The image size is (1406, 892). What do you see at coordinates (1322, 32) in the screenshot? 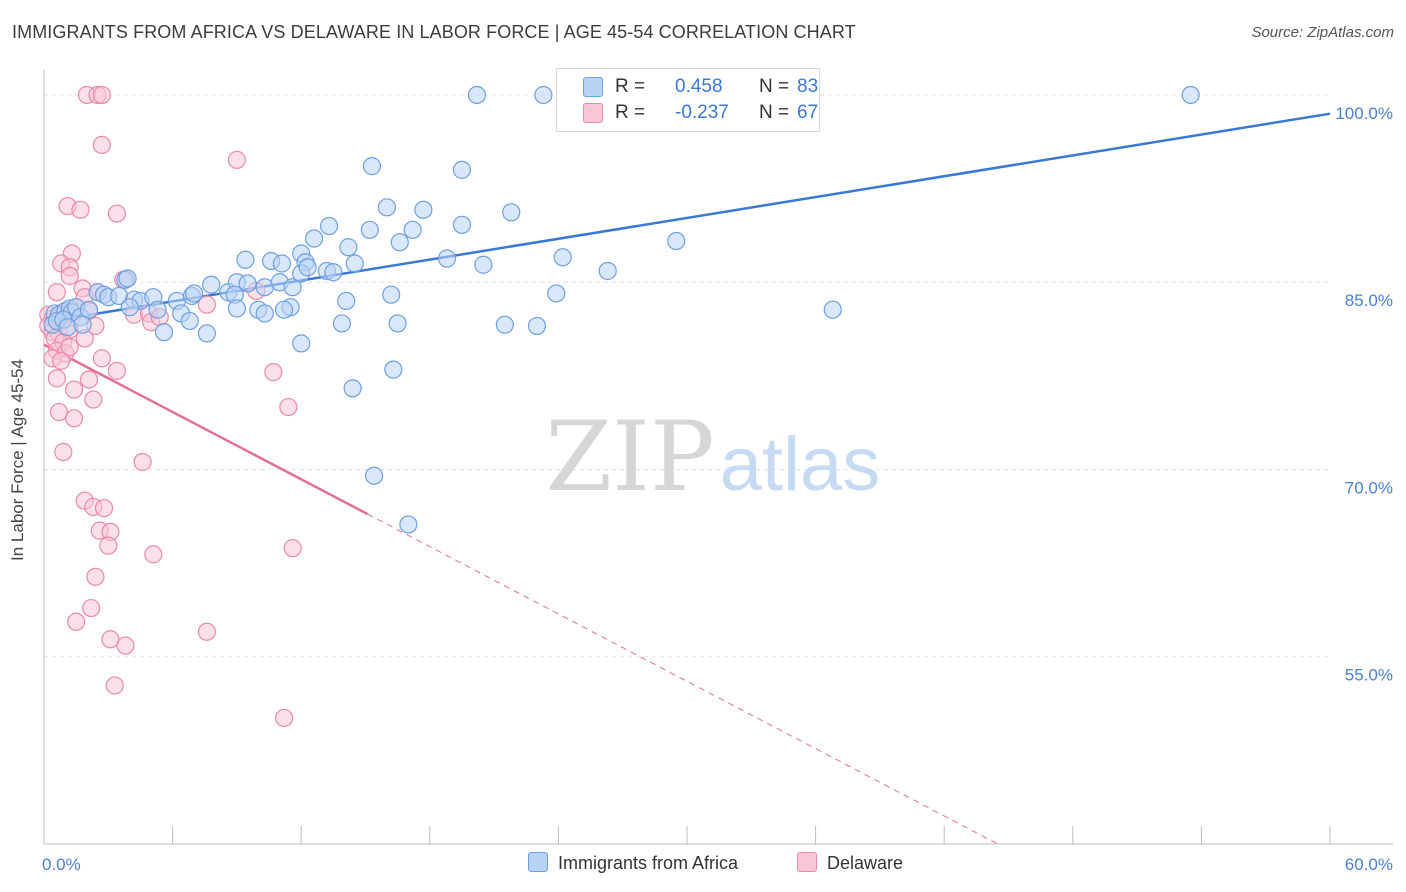
I see `source-label: Source: ZipAtlas.com` at bounding box center [1322, 32].